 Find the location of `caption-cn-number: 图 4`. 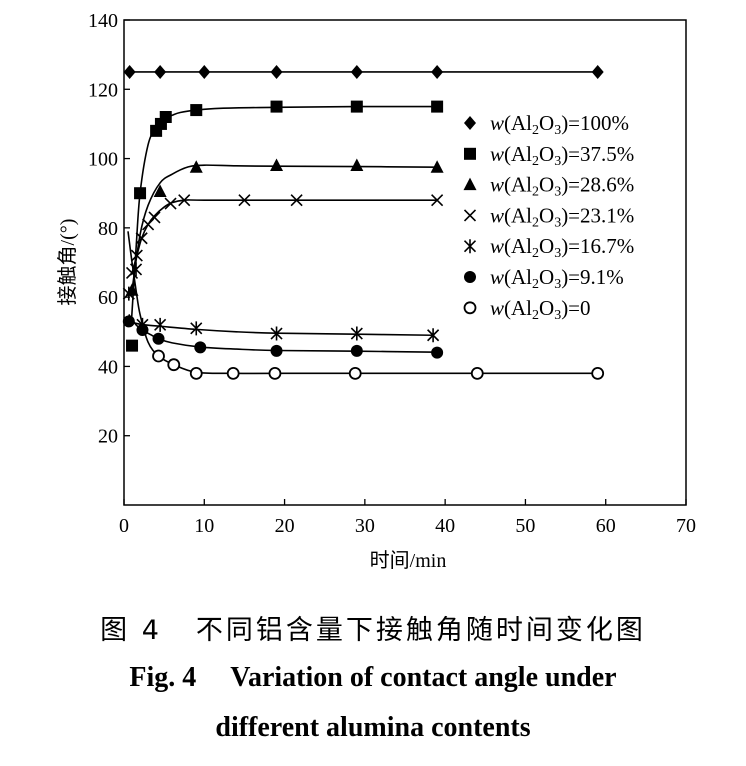

caption-cn-number: 图 4 is located at coordinates (131, 630).